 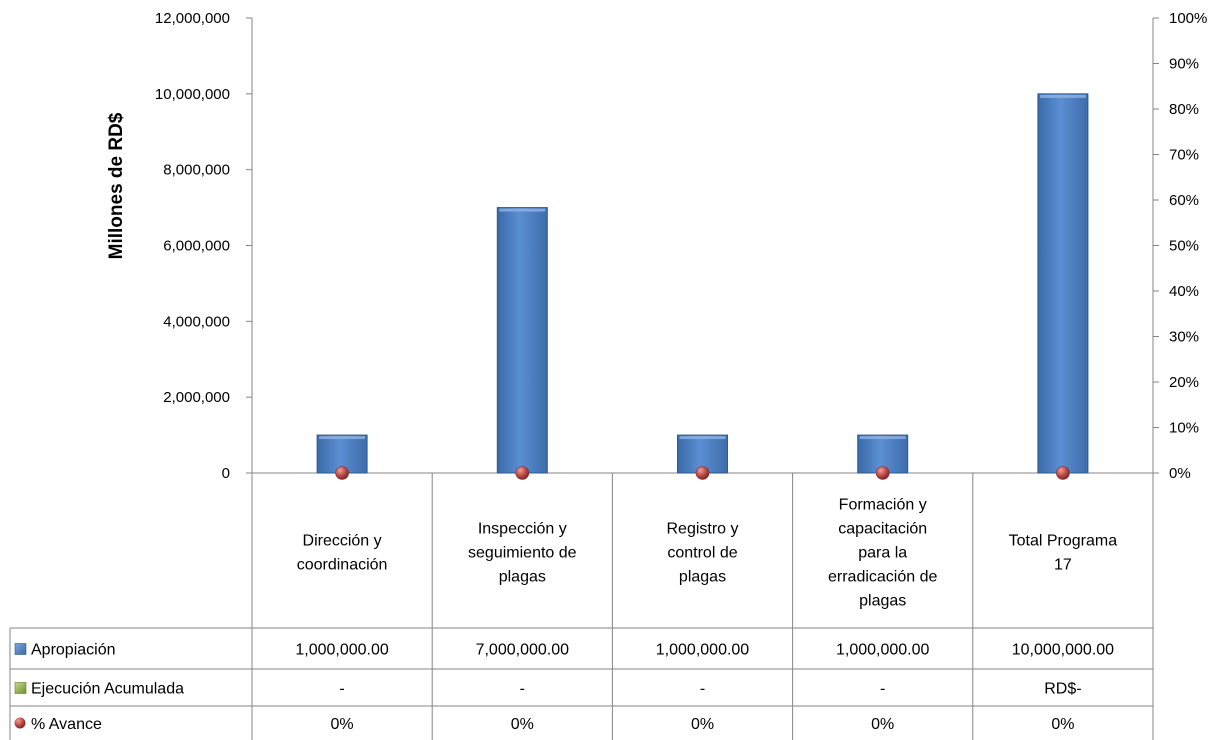 What do you see at coordinates (1184, 200) in the screenshot?
I see `y2-tick-label: 60%` at bounding box center [1184, 200].